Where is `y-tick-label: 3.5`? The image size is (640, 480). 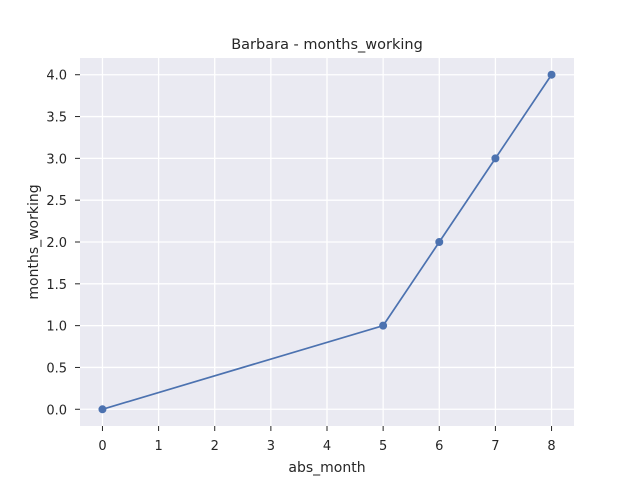 y-tick-label: 3.5 is located at coordinates (56, 118).